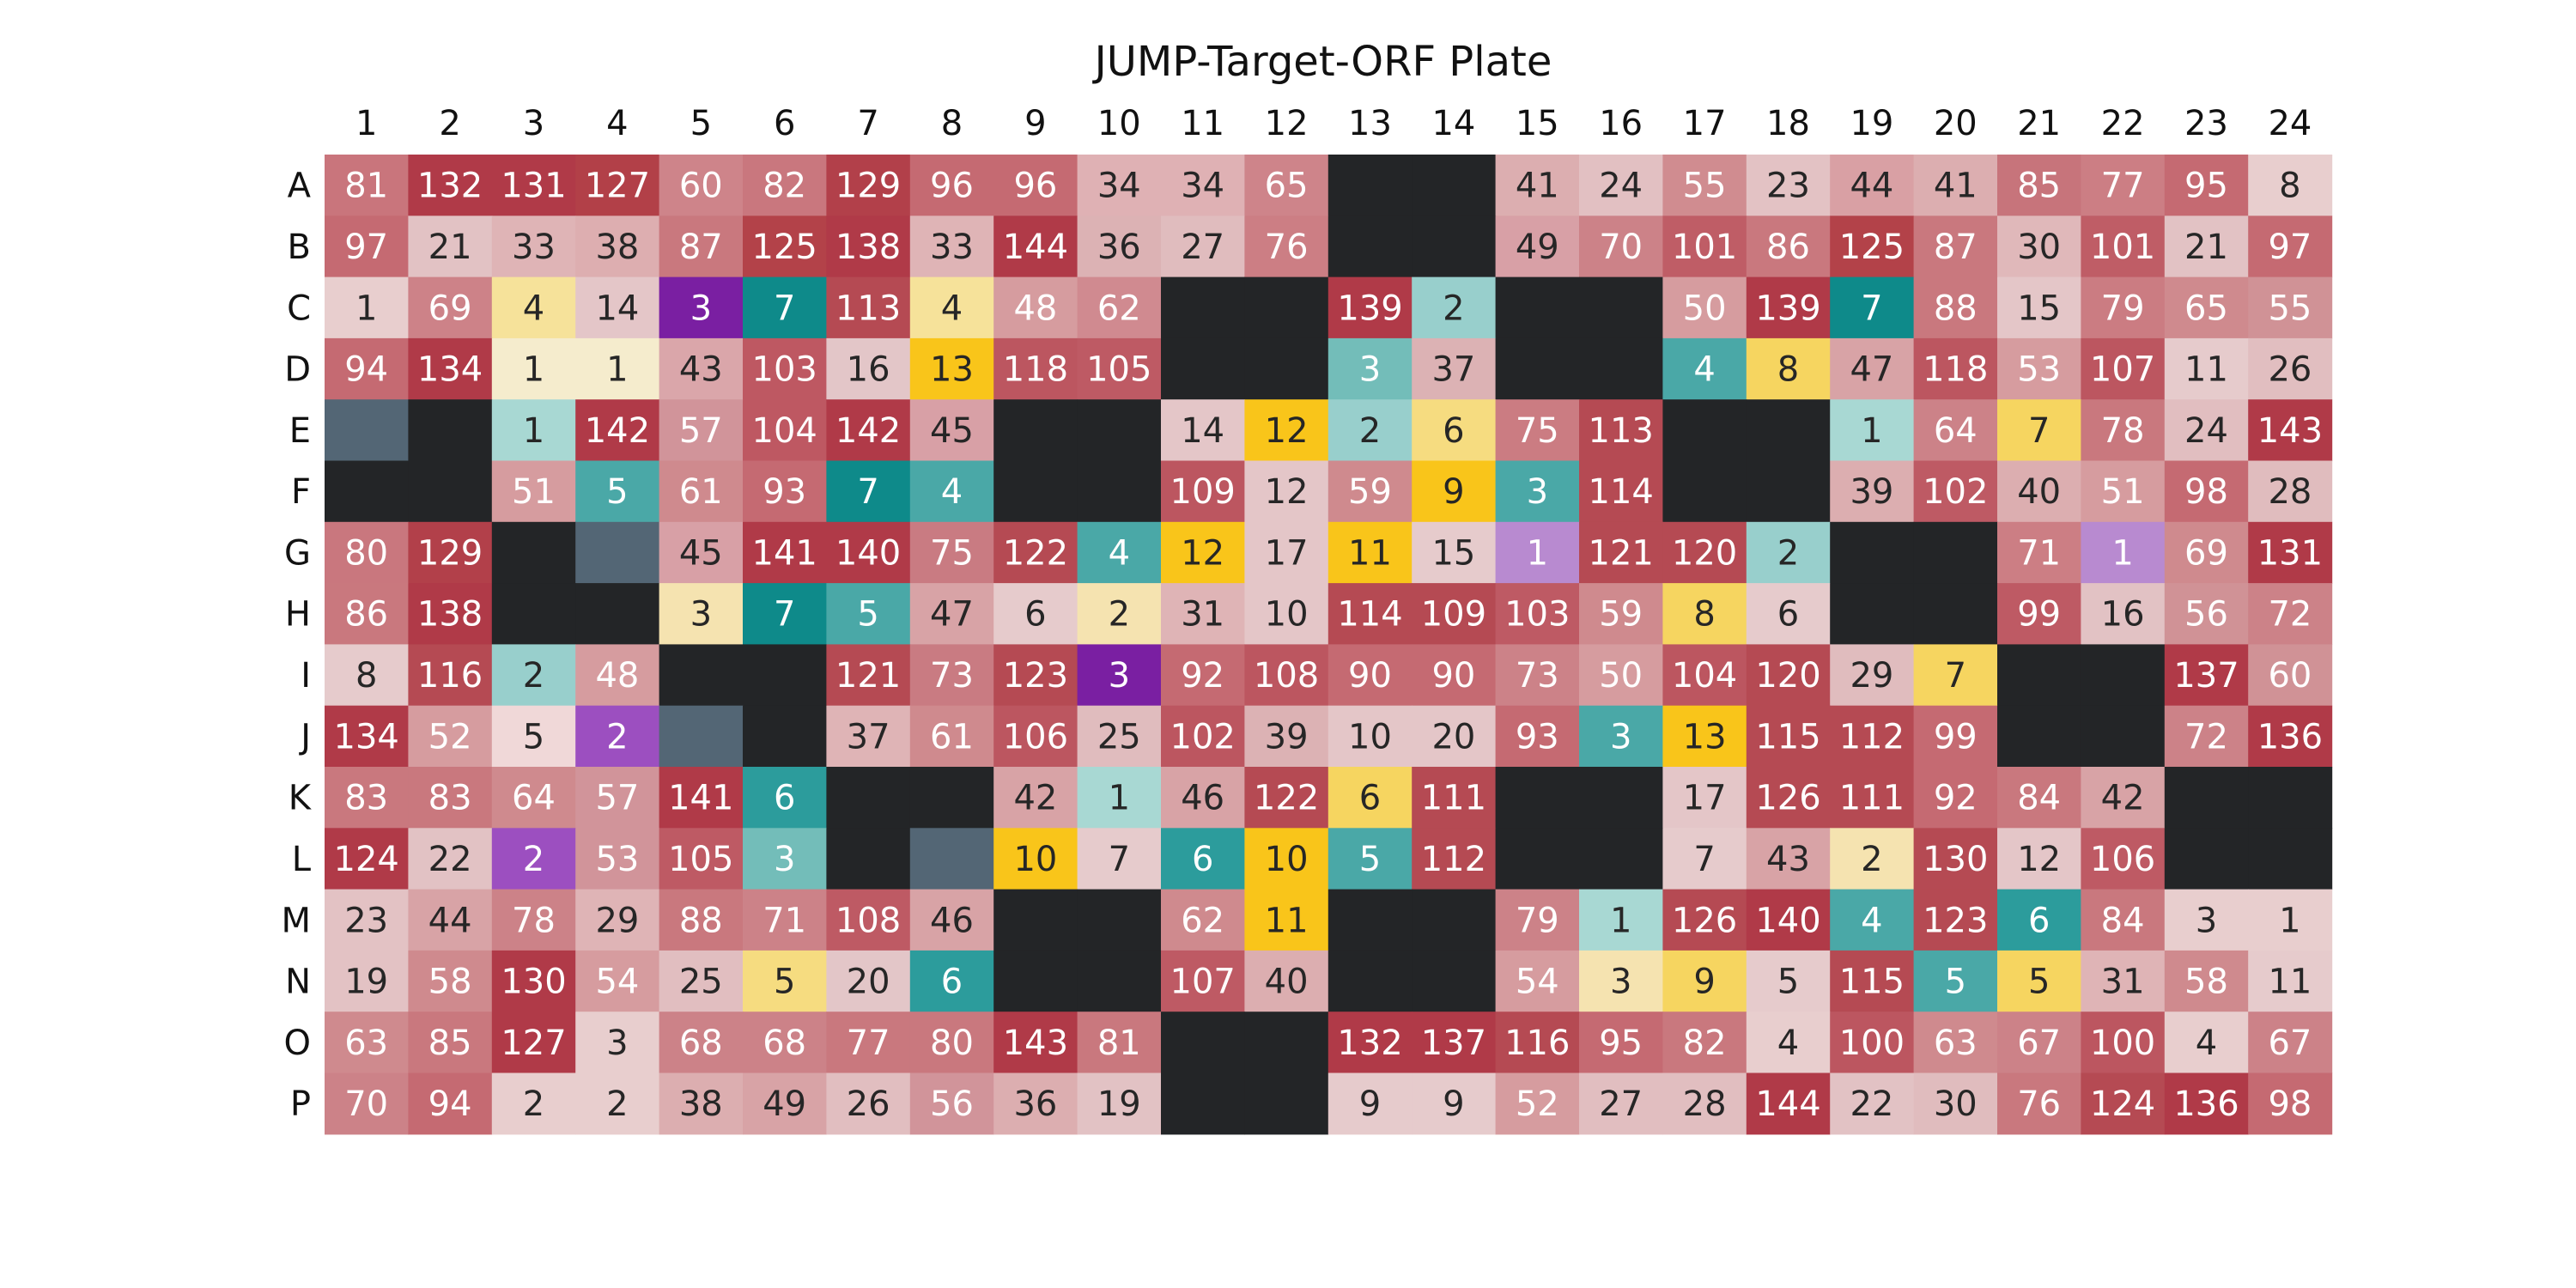 Image resolution: width=2576 pixels, height=1288 pixels. I want to click on well-value-I11: 92, so click(1202, 676).